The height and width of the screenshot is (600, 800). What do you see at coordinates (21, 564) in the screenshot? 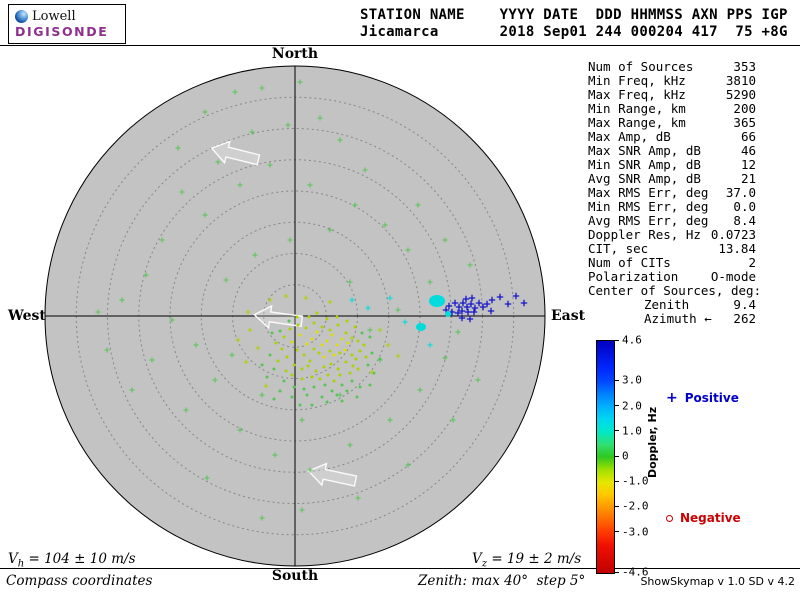
I see `vh-subscript: h` at bounding box center [21, 564].